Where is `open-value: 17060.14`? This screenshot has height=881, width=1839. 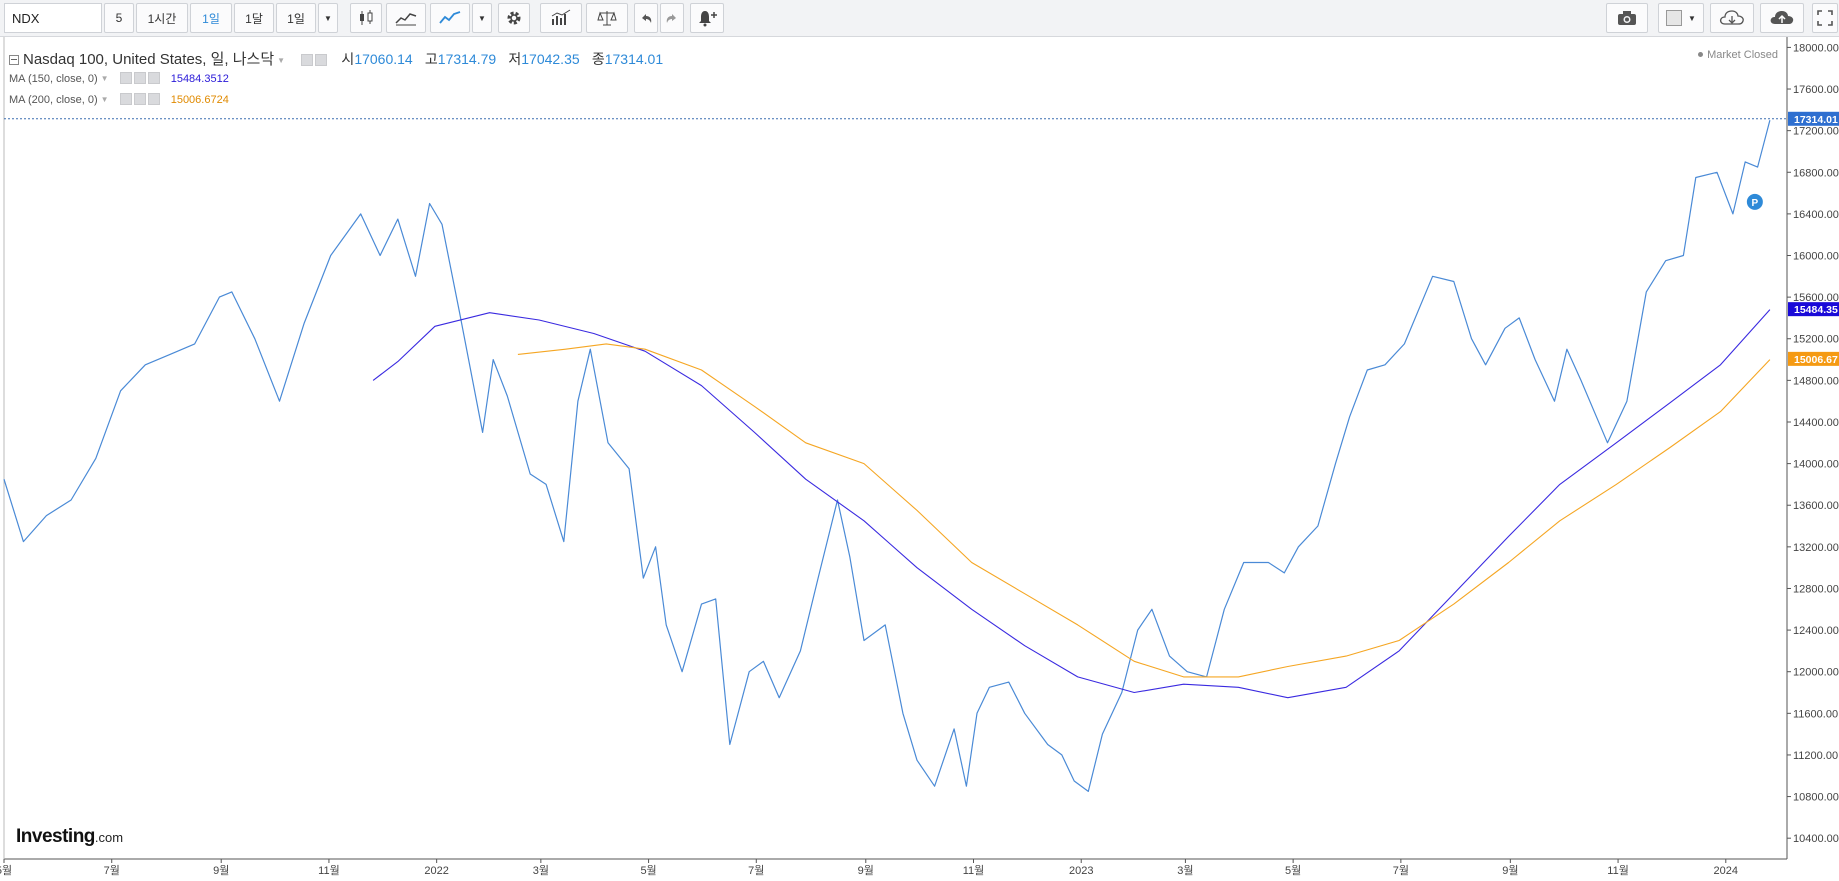
open-value: 17060.14 is located at coordinates (383, 59).